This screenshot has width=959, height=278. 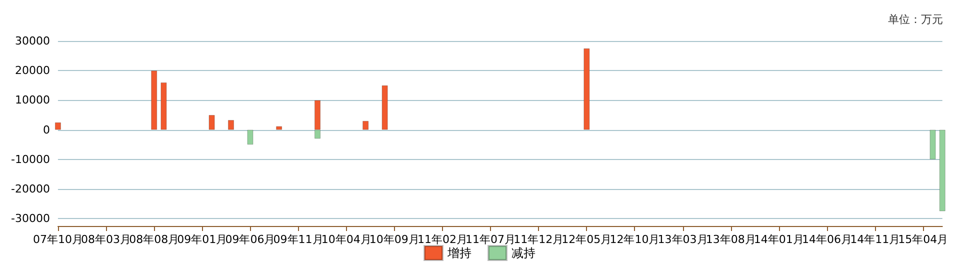 I want to click on x-tick-label: 10年04月, so click(x=346, y=239).